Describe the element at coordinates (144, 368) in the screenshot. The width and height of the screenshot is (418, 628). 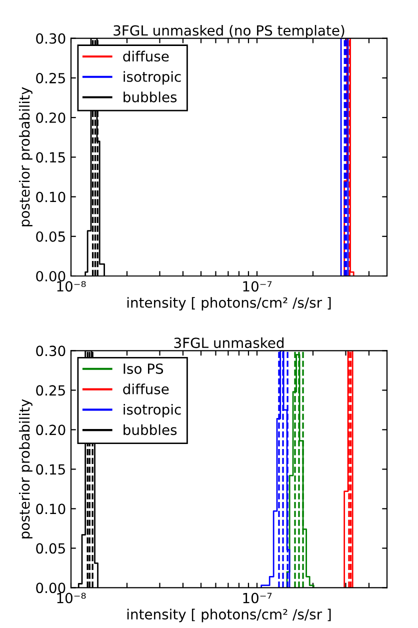
I see `legend-label: Iso PS` at that location.